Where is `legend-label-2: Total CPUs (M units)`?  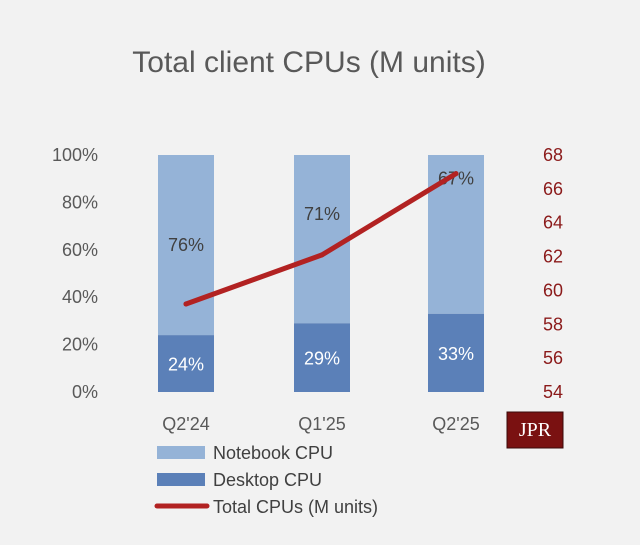 legend-label-2: Total CPUs (M units) is located at coordinates (295, 507).